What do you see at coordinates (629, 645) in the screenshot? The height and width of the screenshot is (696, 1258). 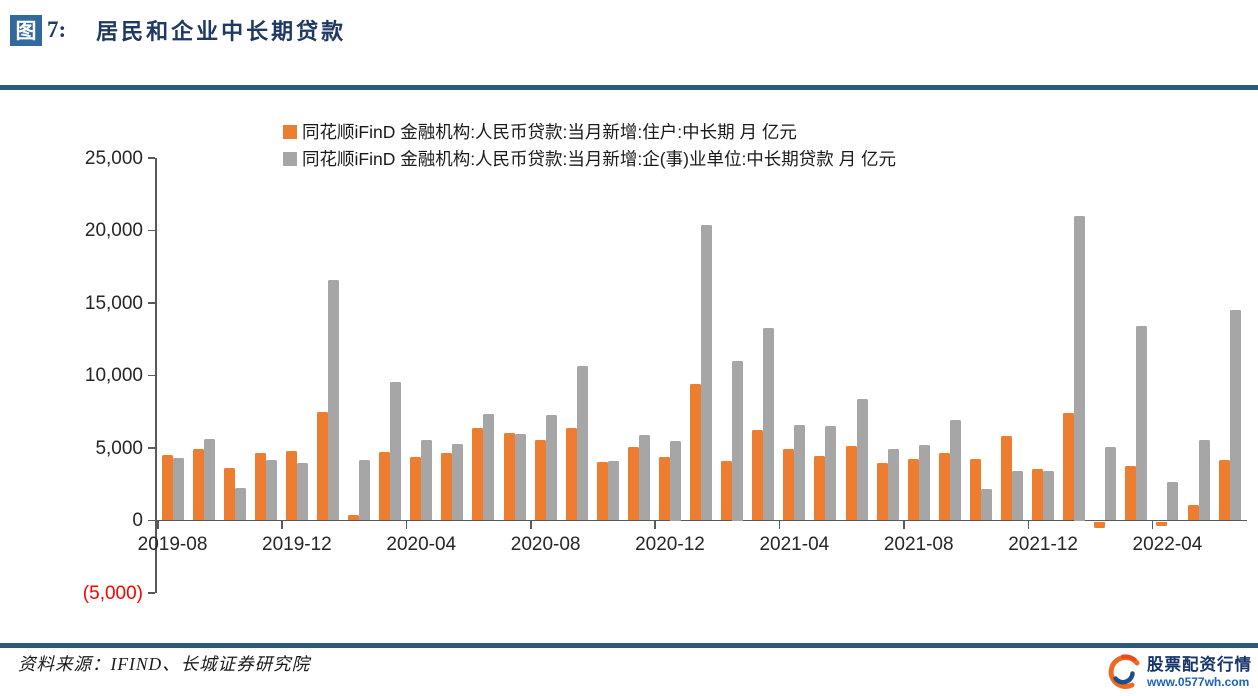 I see `footer-divider` at bounding box center [629, 645].